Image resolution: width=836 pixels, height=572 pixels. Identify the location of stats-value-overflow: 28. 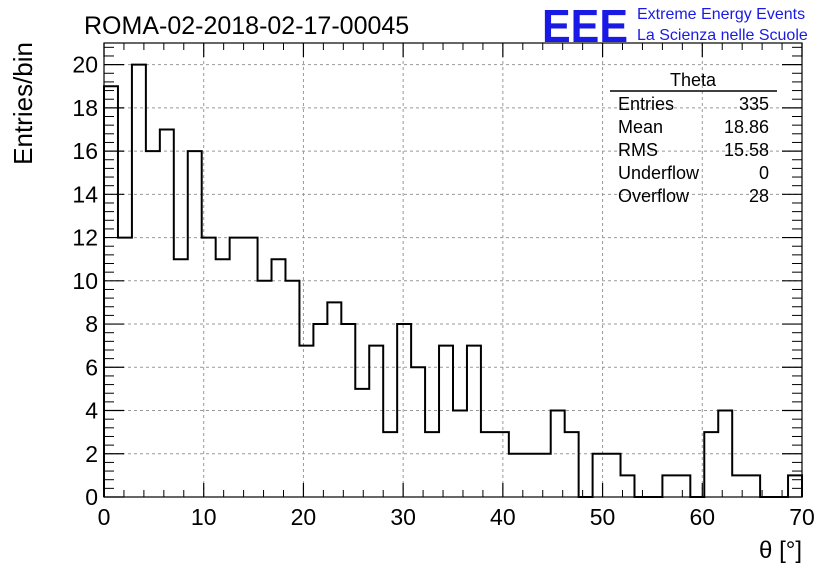
(759, 196).